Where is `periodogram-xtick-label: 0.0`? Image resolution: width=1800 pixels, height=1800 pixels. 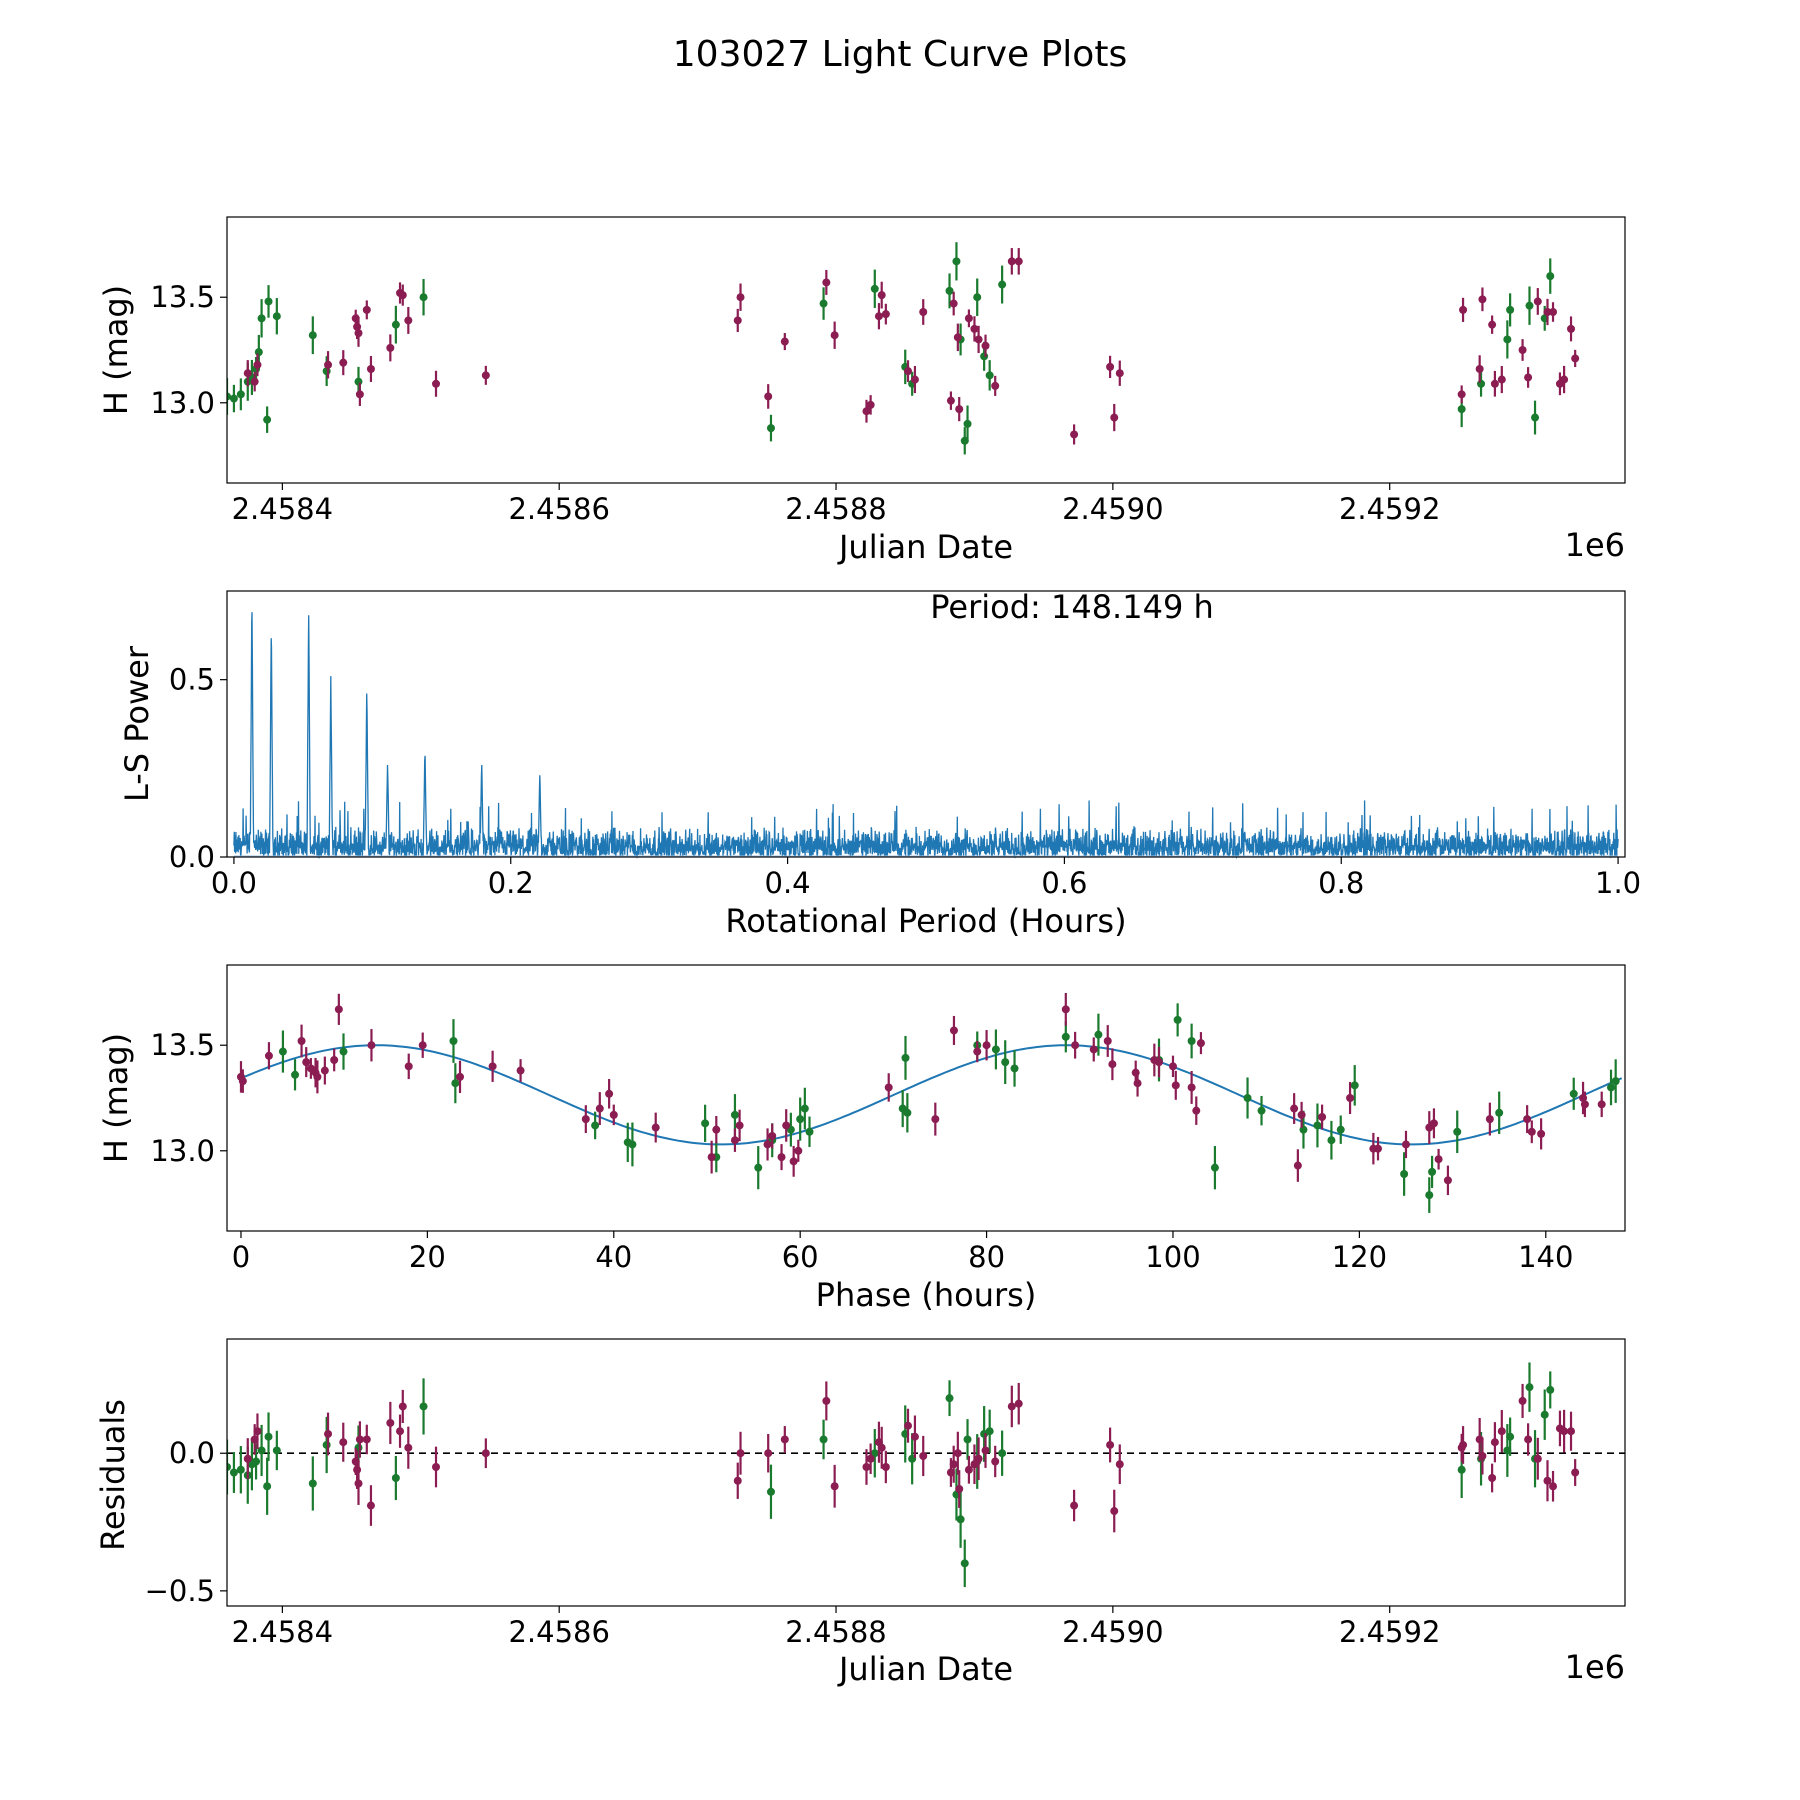 periodogram-xtick-label: 0.0 is located at coordinates (234, 883).